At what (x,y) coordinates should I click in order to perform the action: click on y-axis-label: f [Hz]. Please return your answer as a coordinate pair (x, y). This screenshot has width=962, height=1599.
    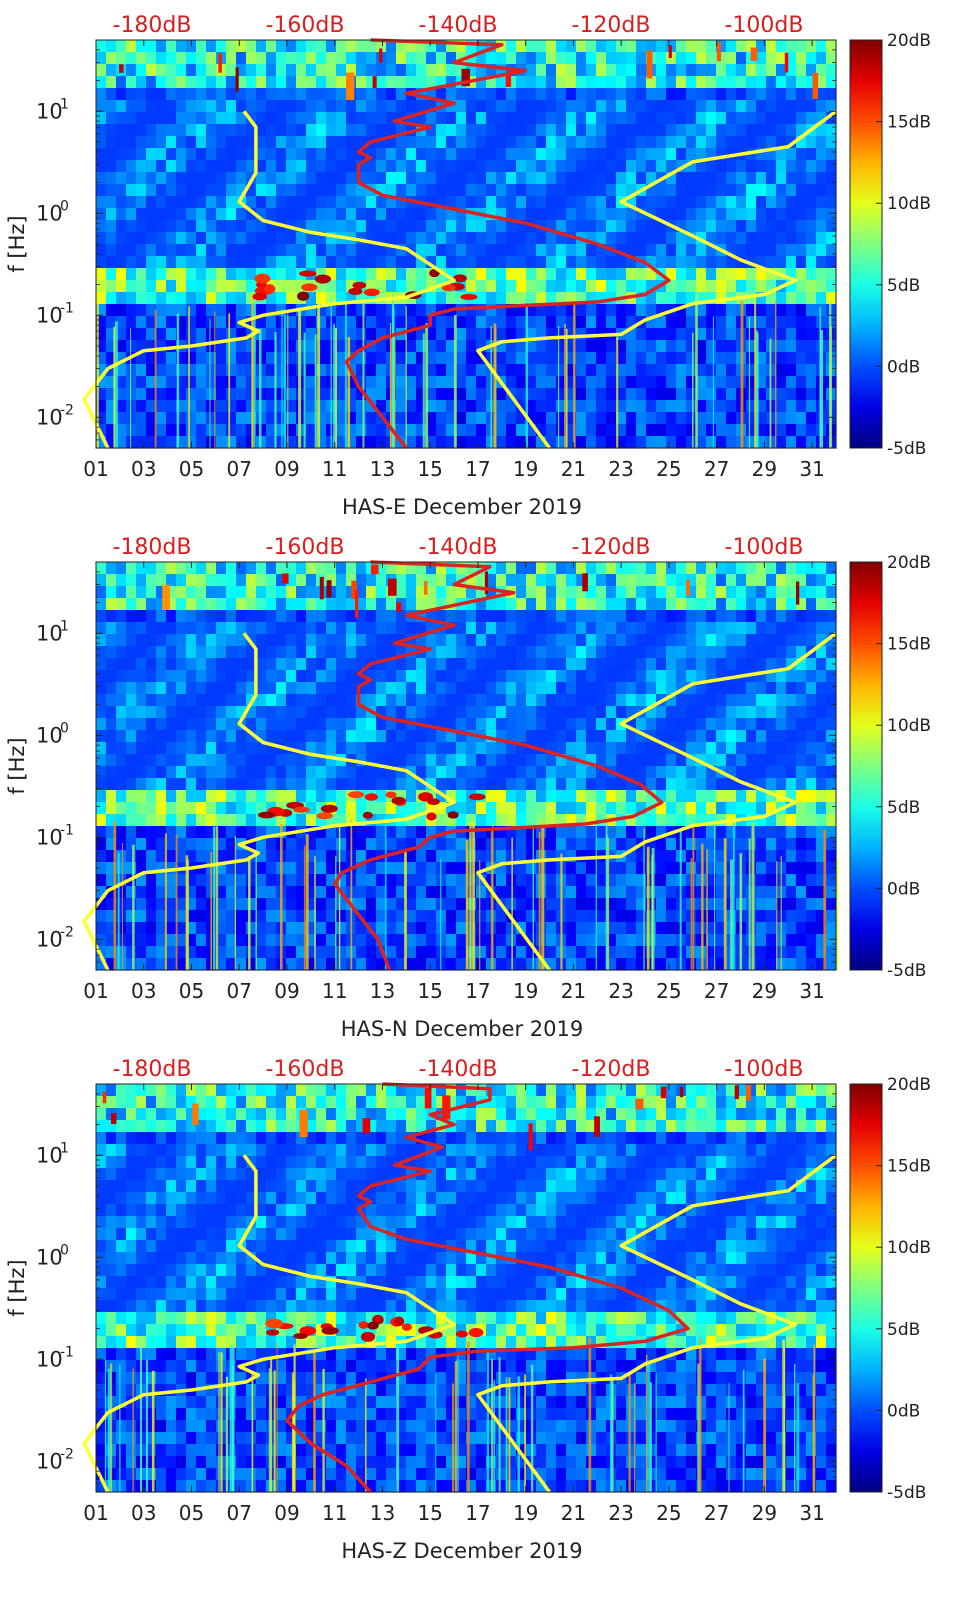
    Looking at the image, I should click on (17, 243).